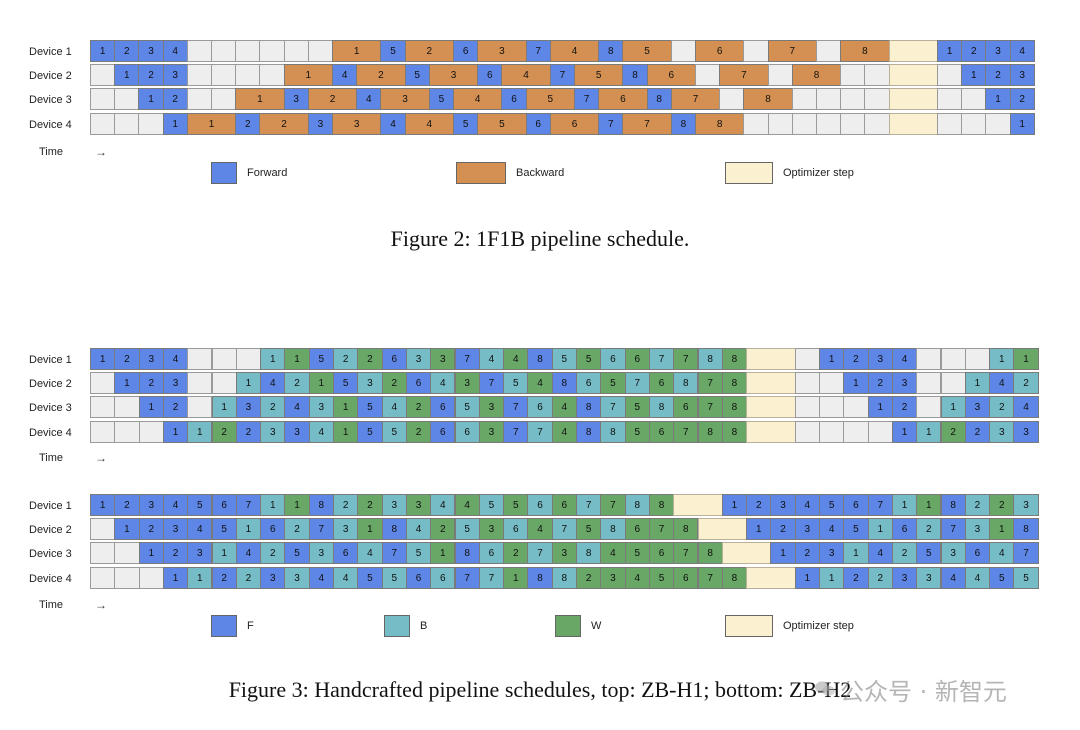 The image size is (1080, 730). What do you see at coordinates (923, 692) in the screenshot?
I see `watermark: 公众号 · 新智元` at bounding box center [923, 692].